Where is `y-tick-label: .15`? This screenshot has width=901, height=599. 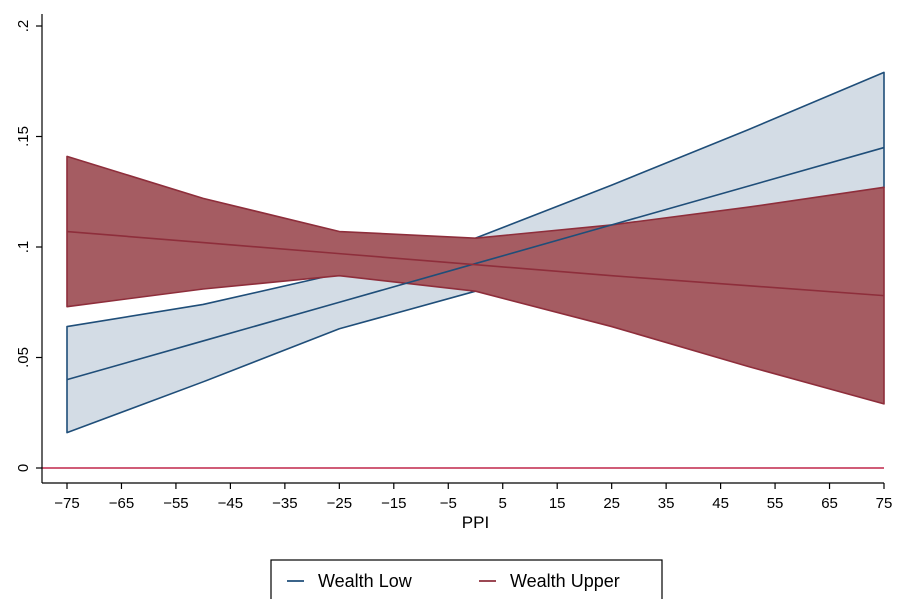
y-tick-label: .15 is located at coordinates (23, 136).